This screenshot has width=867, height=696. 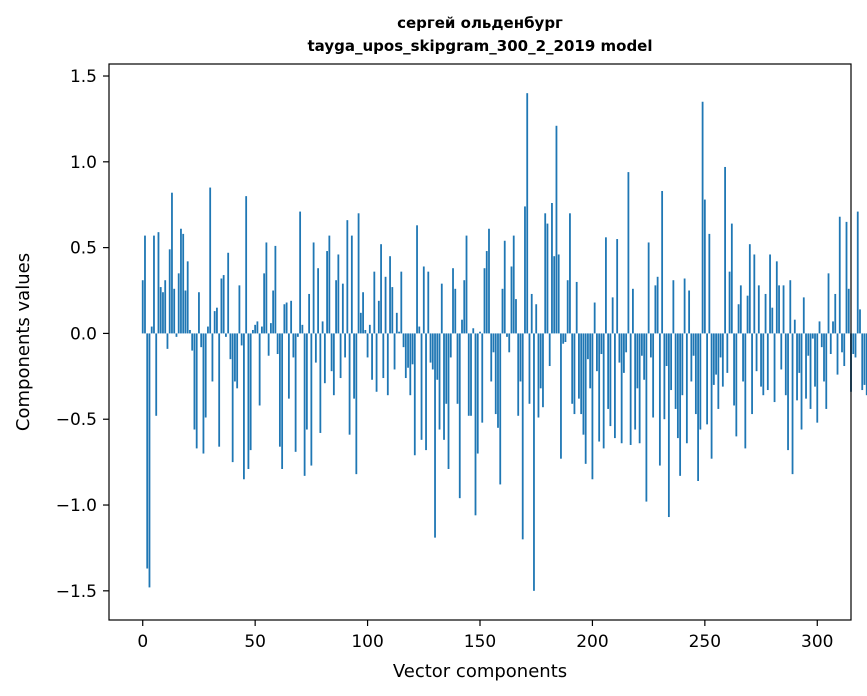 I want to click on x-tick-label: 100, so click(x=367, y=642).